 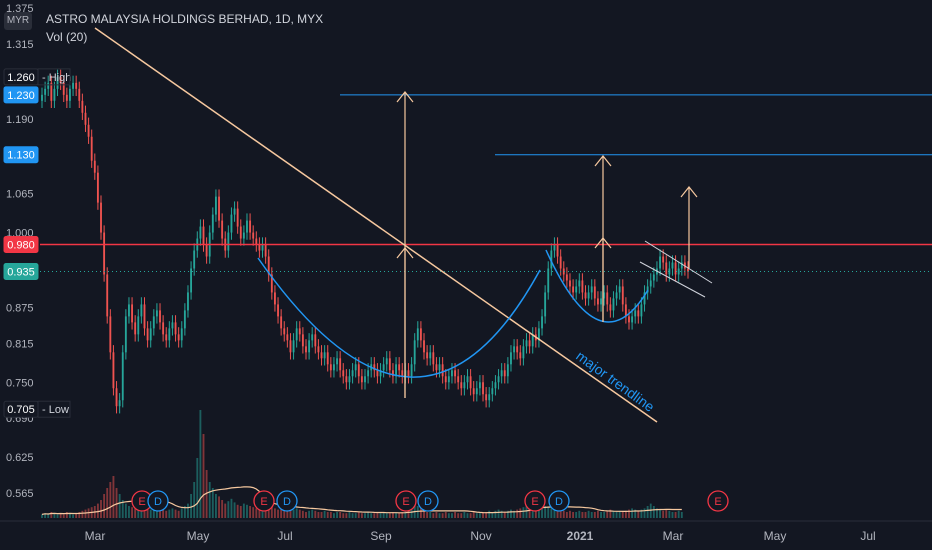 I want to click on arrow-head, so click(x=405, y=253).